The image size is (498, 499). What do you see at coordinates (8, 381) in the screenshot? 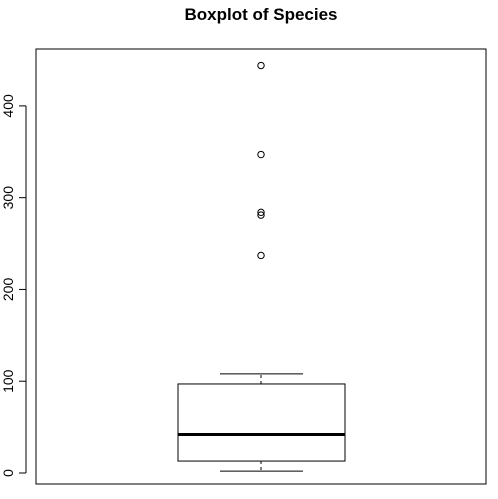
I see `y-tick-label: 100` at bounding box center [8, 381].